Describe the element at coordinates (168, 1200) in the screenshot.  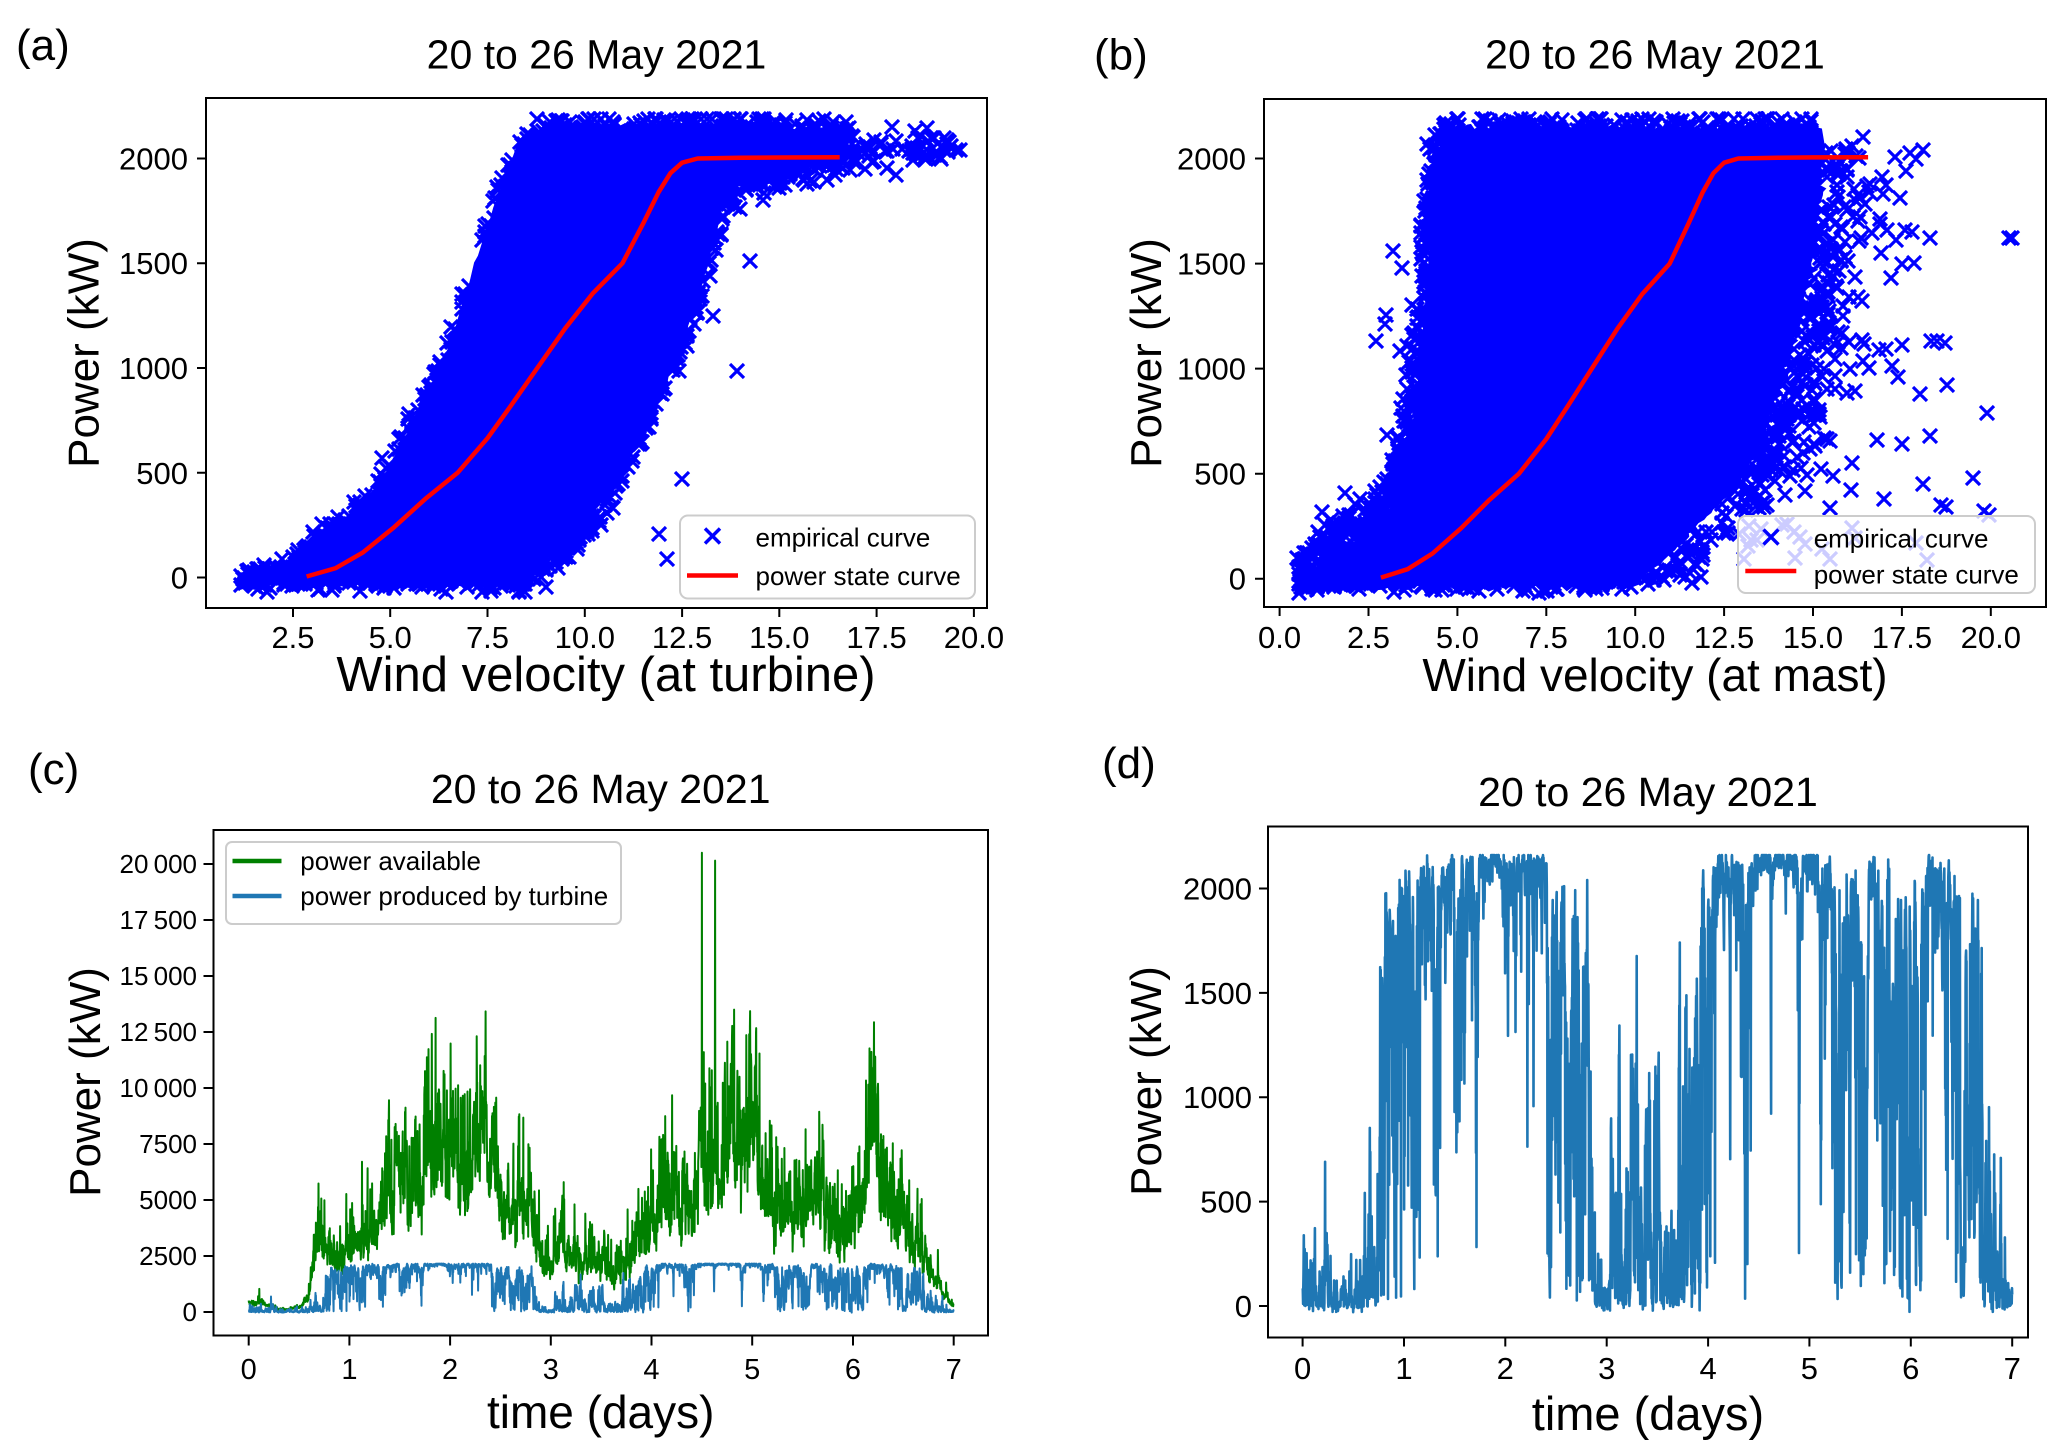
I see `svg-text: 5000` at that location.